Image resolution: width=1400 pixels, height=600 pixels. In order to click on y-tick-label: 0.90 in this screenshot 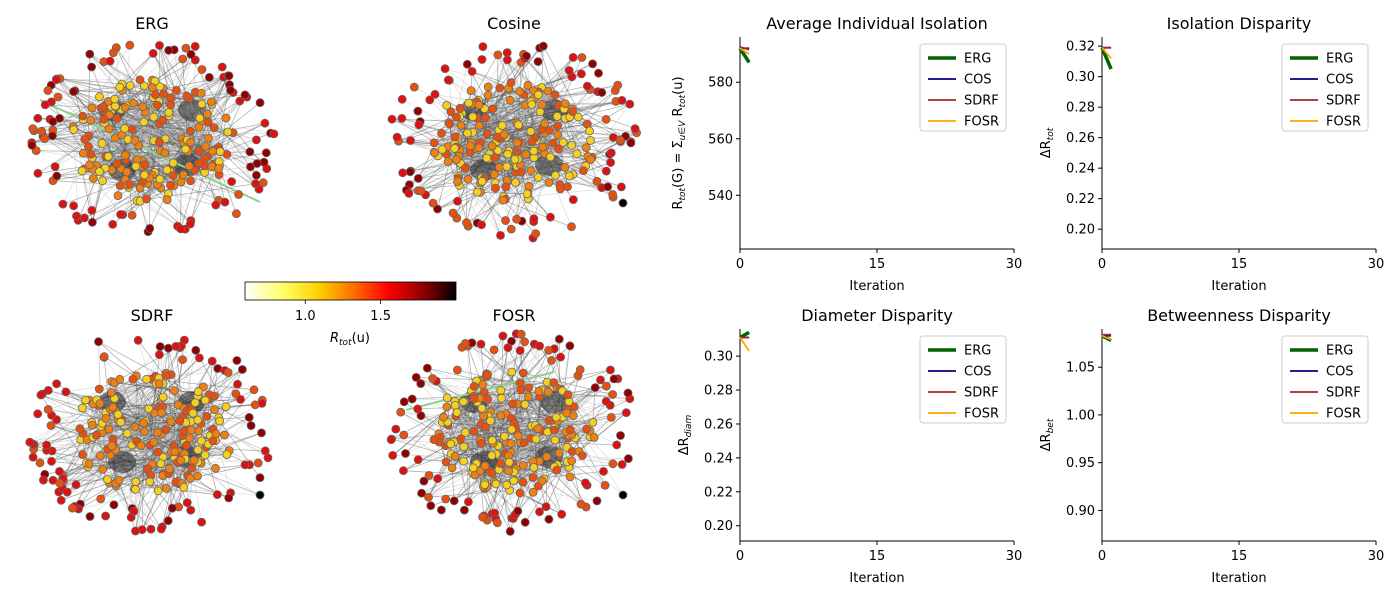, I will do `click(1080, 511)`.